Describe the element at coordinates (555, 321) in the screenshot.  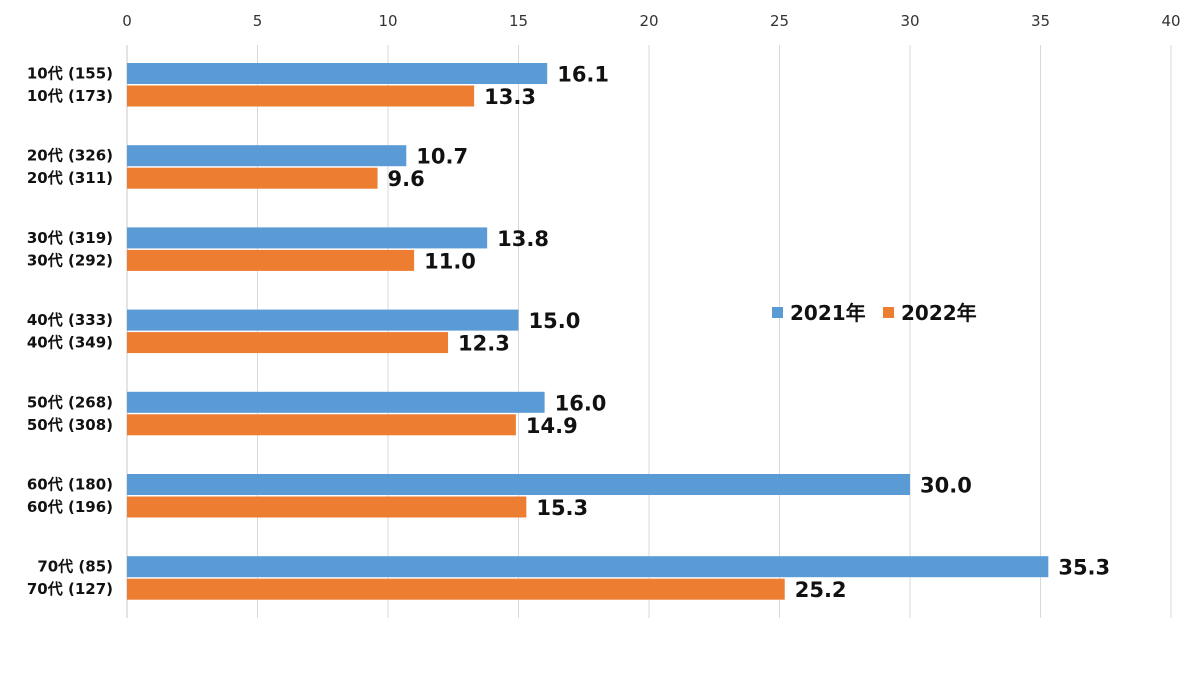
I see `data-label: 15.0` at that location.